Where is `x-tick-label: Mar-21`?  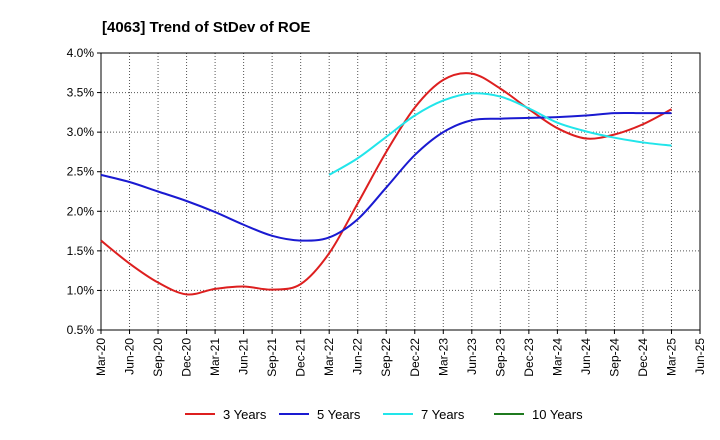
x-tick-label: Mar-21 is located at coordinates (215, 357).